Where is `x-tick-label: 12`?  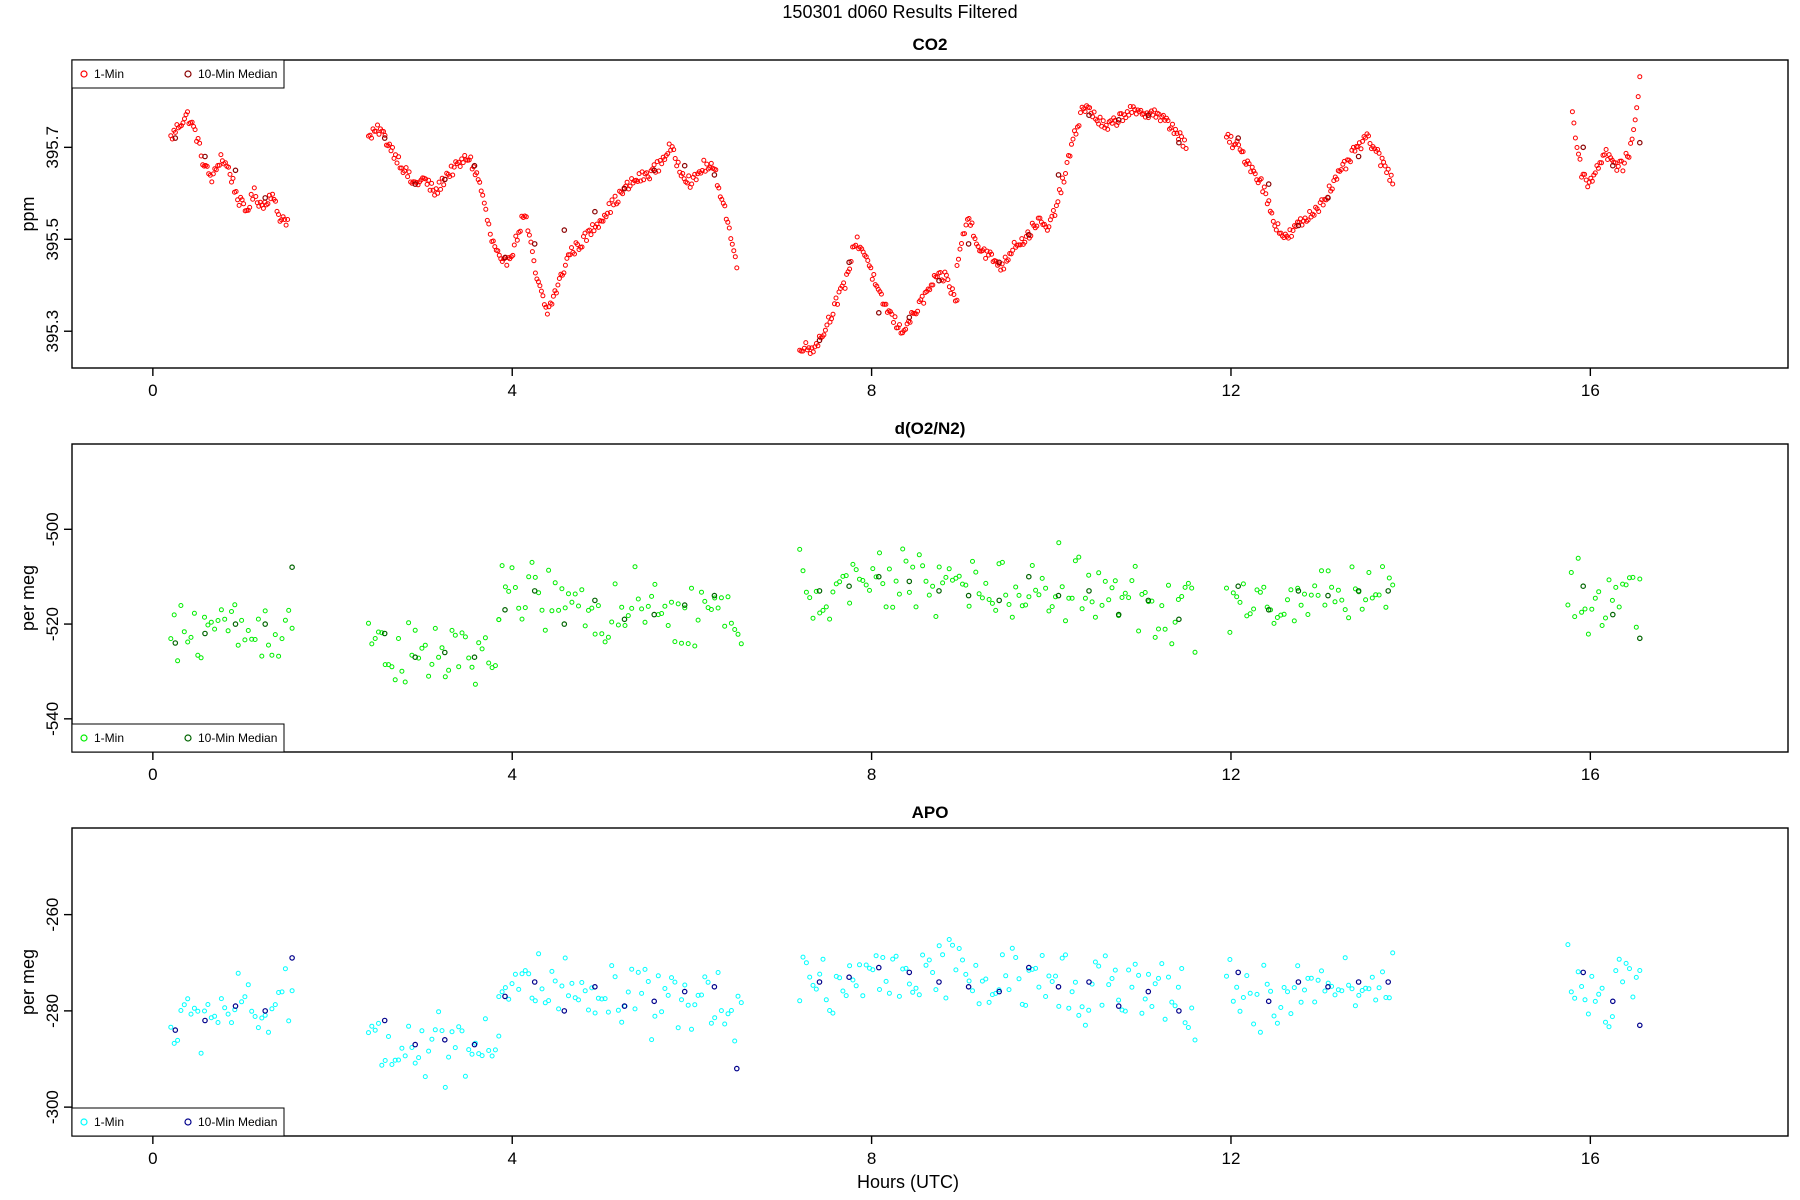
x-tick-label: 12 is located at coordinates (1231, 774).